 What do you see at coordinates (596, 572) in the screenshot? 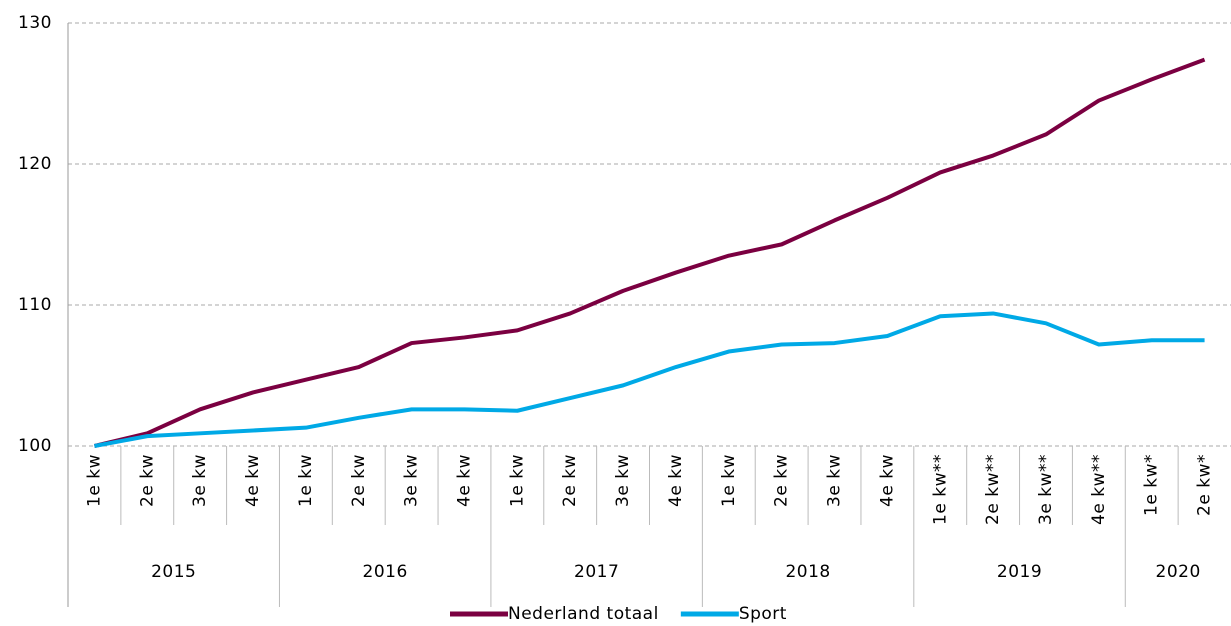
I see `group-label: 2017` at bounding box center [596, 572].